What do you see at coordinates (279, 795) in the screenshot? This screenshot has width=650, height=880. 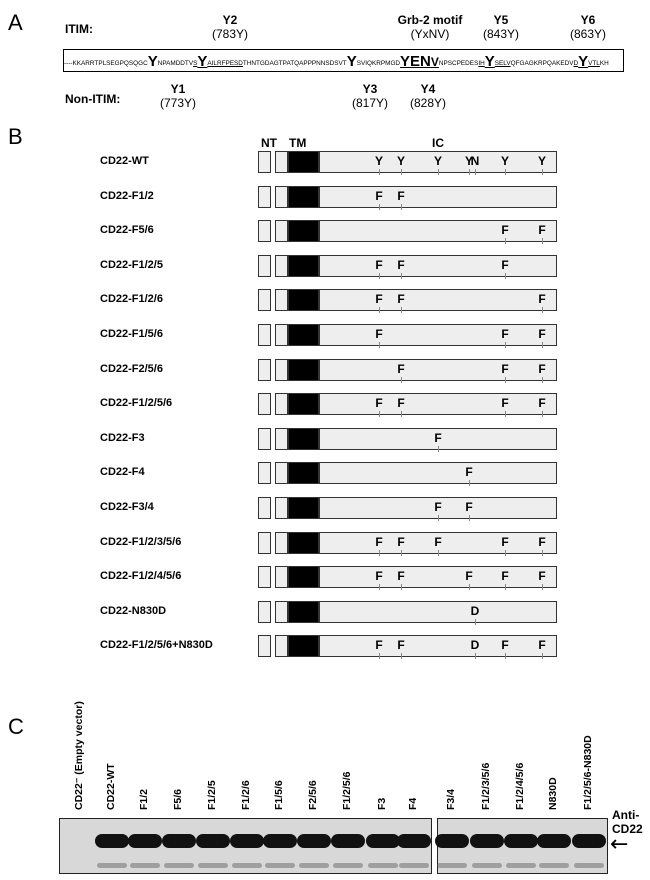 I see `lane-label: F1/5/6` at bounding box center [279, 795].